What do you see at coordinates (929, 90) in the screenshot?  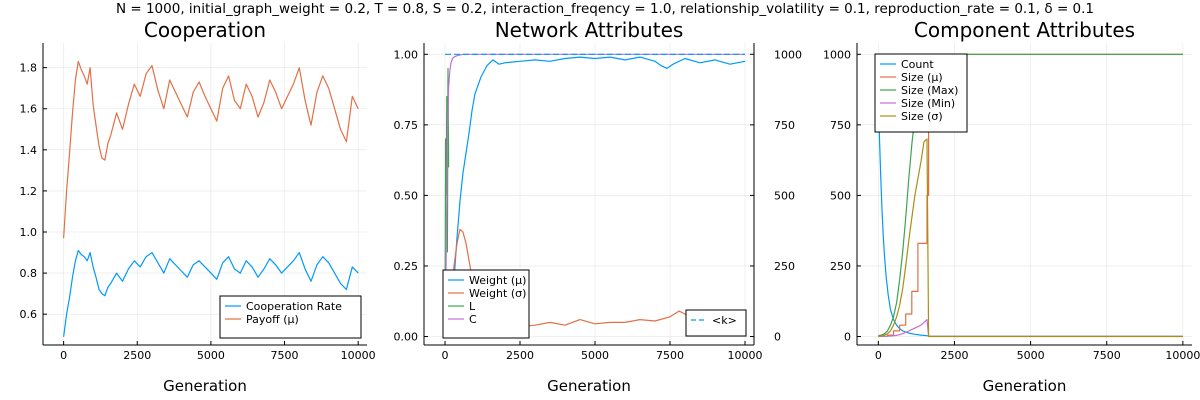 I see `legend-entry: Size (Max)` at bounding box center [929, 90].